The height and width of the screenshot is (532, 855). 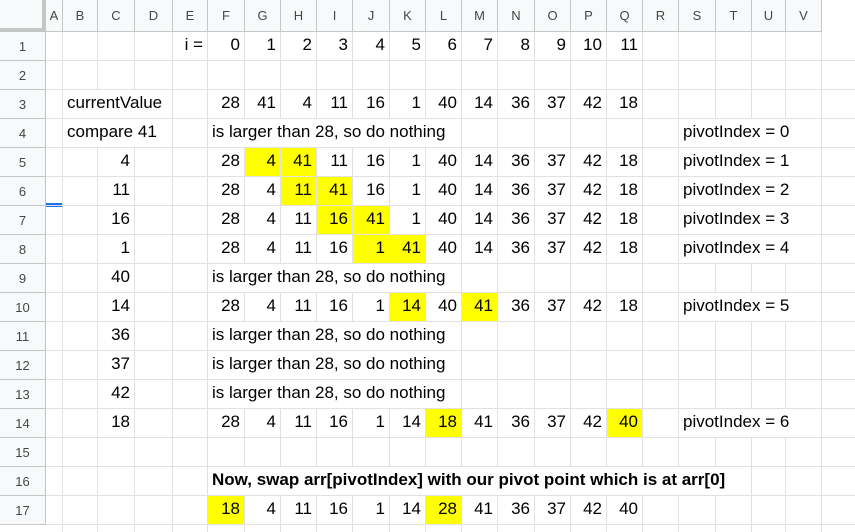 I want to click on cell-Q10: 18, so click(x=628, y=305).